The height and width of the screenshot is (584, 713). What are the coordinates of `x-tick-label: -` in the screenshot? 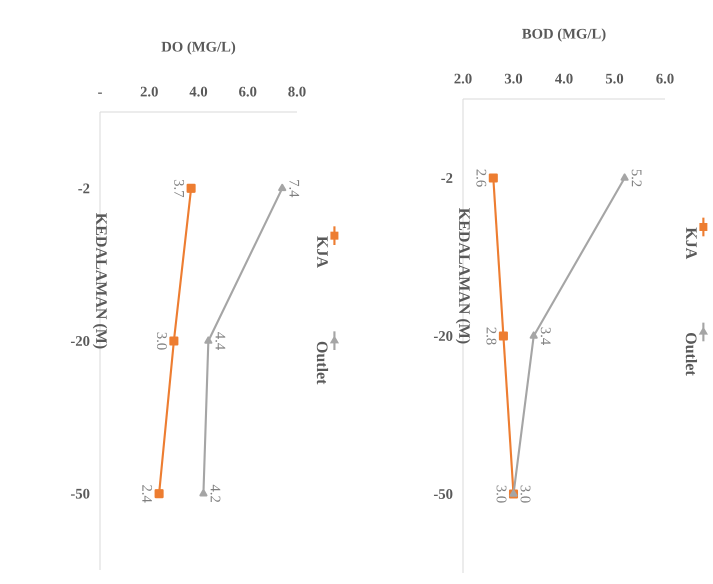 It's located at (100, 93).